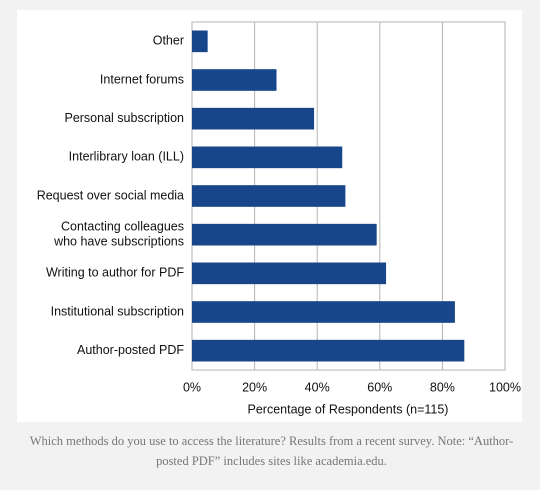 This screenshot has height=490, width=540. What do you see at coordinates (254, 387) in the screenshot?
I see `x-tick-label: 20%` at bounding box center [254, 387].